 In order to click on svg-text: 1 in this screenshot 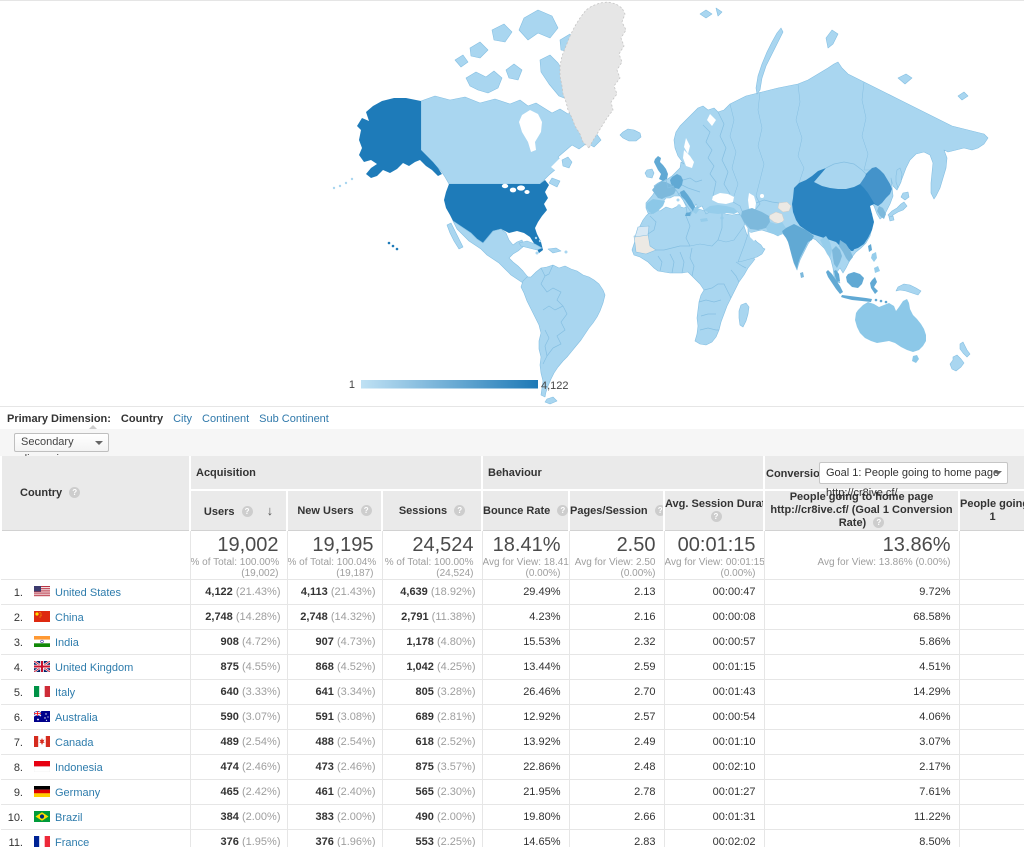, I will do `click(352, 385)`.